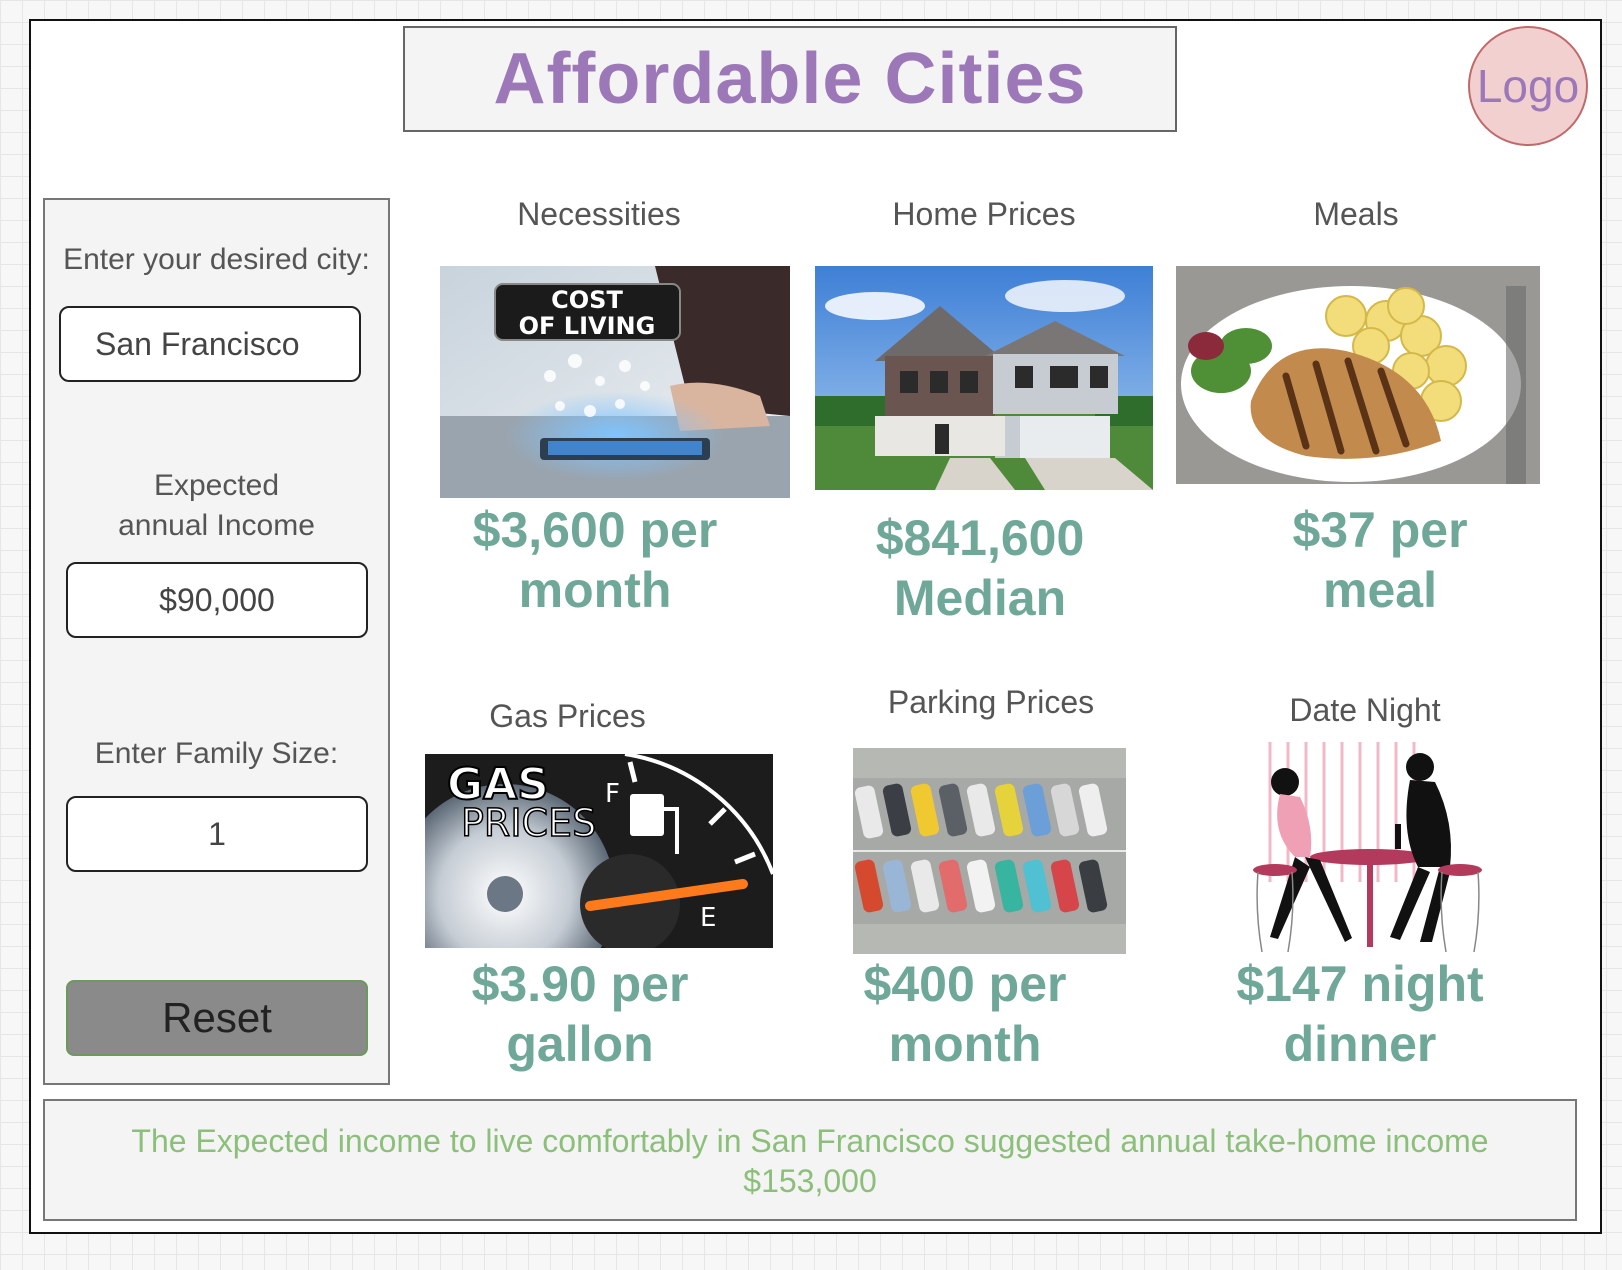  I want to click on home-price: $841,600 Median, so click(980, 568).